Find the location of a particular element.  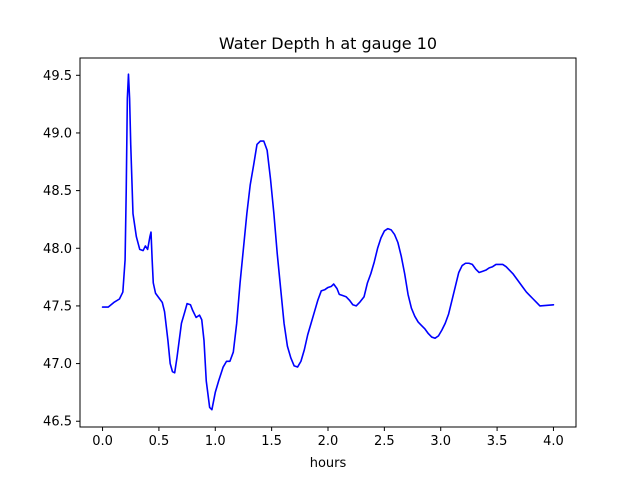

y-axis-ticks: 46.5 47.0 47.5 48.0 48.5 49.0 49.5 is located at coordinates (61, 249).